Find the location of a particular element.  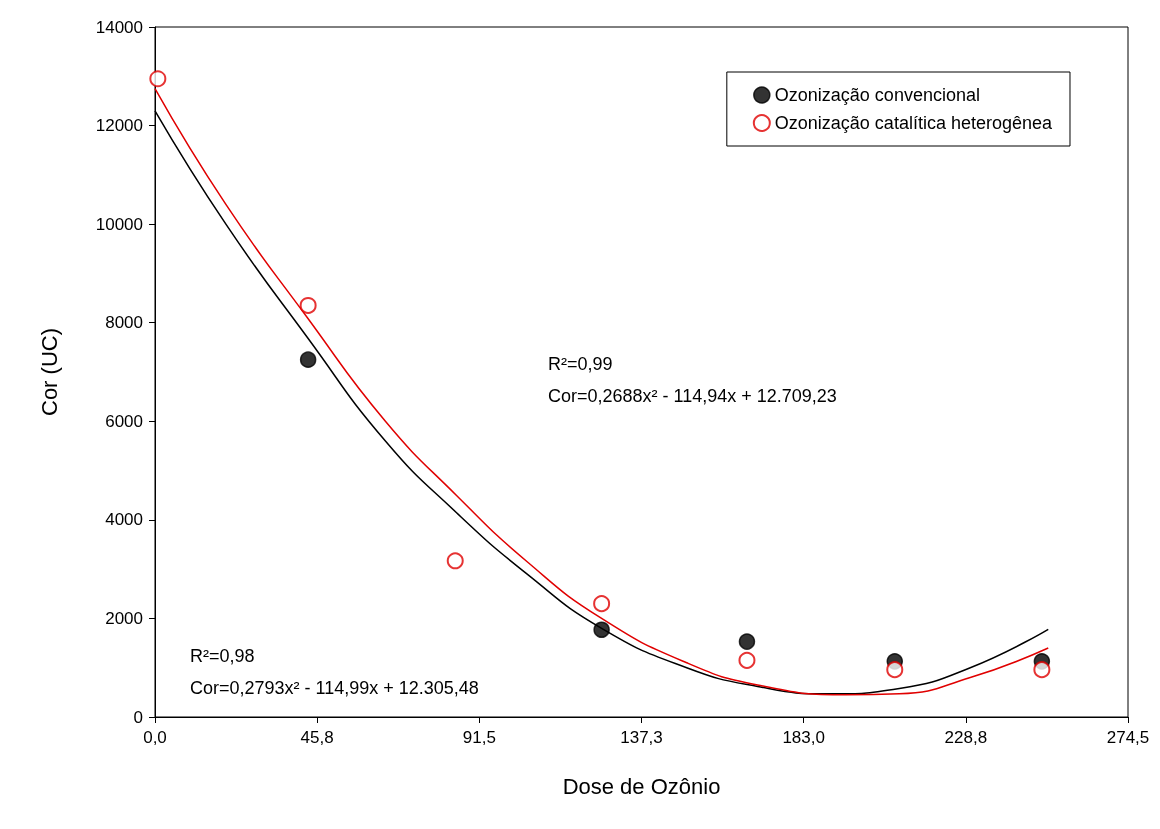

annotation: R²=0,98 Cor=0,2793x² - 114,99x + 12.305,48 is located at coordinates (334, 672).